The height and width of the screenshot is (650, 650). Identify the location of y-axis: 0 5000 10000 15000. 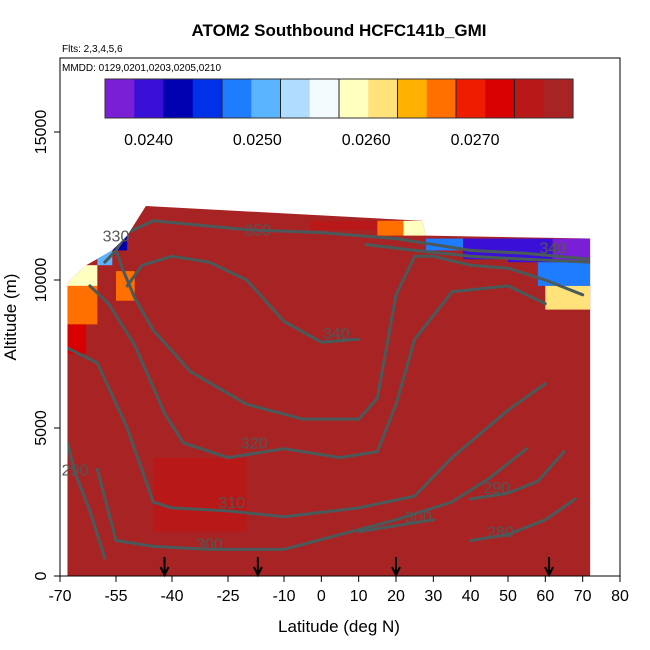
(46, 345).